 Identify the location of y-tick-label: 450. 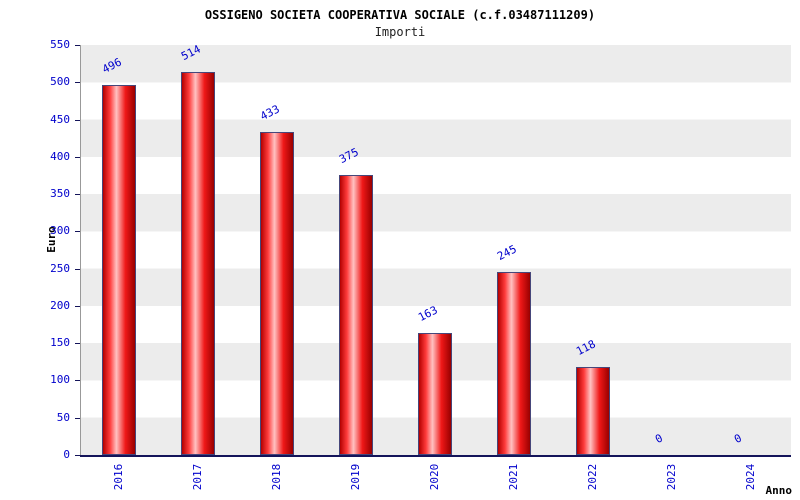
(60, 119).